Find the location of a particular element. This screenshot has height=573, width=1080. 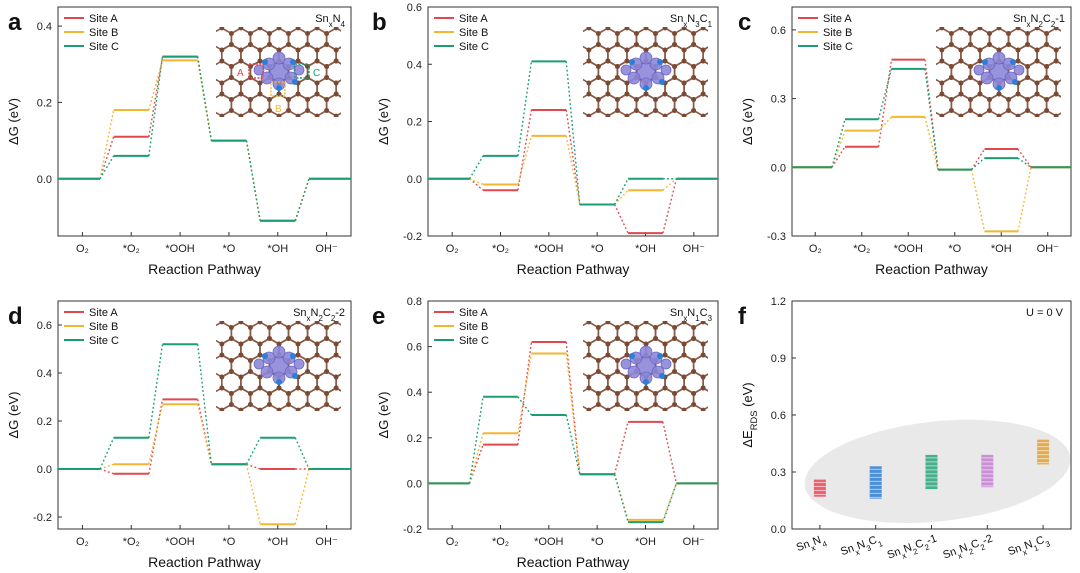

y-axis-label: ΔG (eV) is located at coordinates (13, 415).